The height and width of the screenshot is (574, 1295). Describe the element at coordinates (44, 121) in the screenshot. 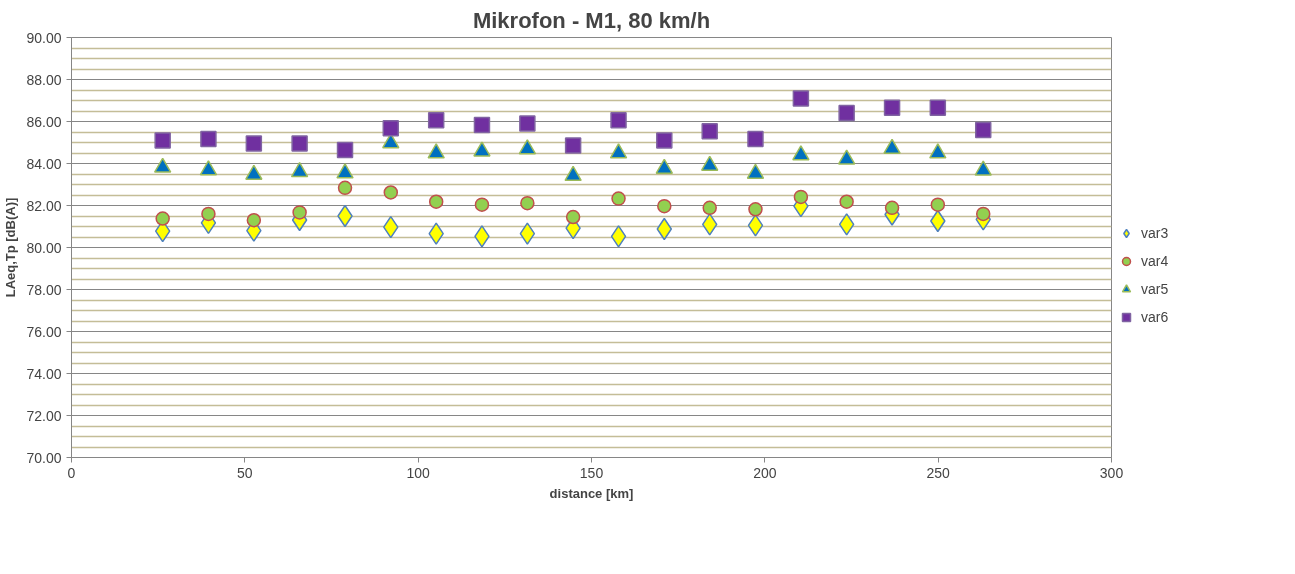

I see `y-tick-label: 86.00` at that location.